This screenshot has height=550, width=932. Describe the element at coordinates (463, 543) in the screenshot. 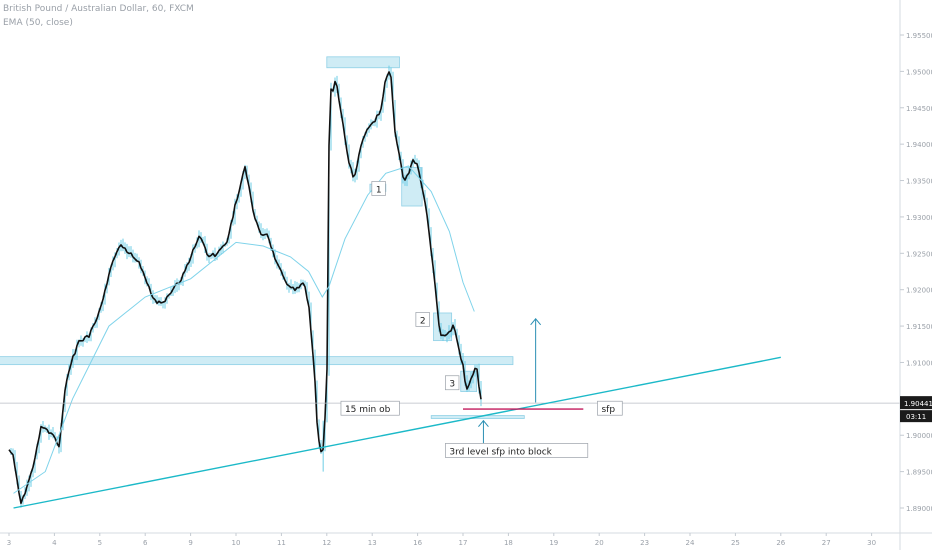

I see `x-tick-label: 17` at that location.